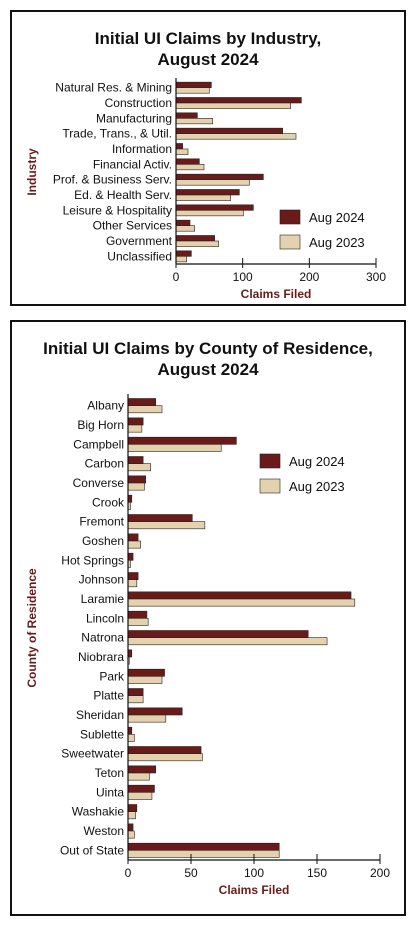 Image resolution: width=420 pixels, height=930 pixels. Describe the element at coordinates (98, 812) in the screenshot. I see `category-label: Washakie` at that location.